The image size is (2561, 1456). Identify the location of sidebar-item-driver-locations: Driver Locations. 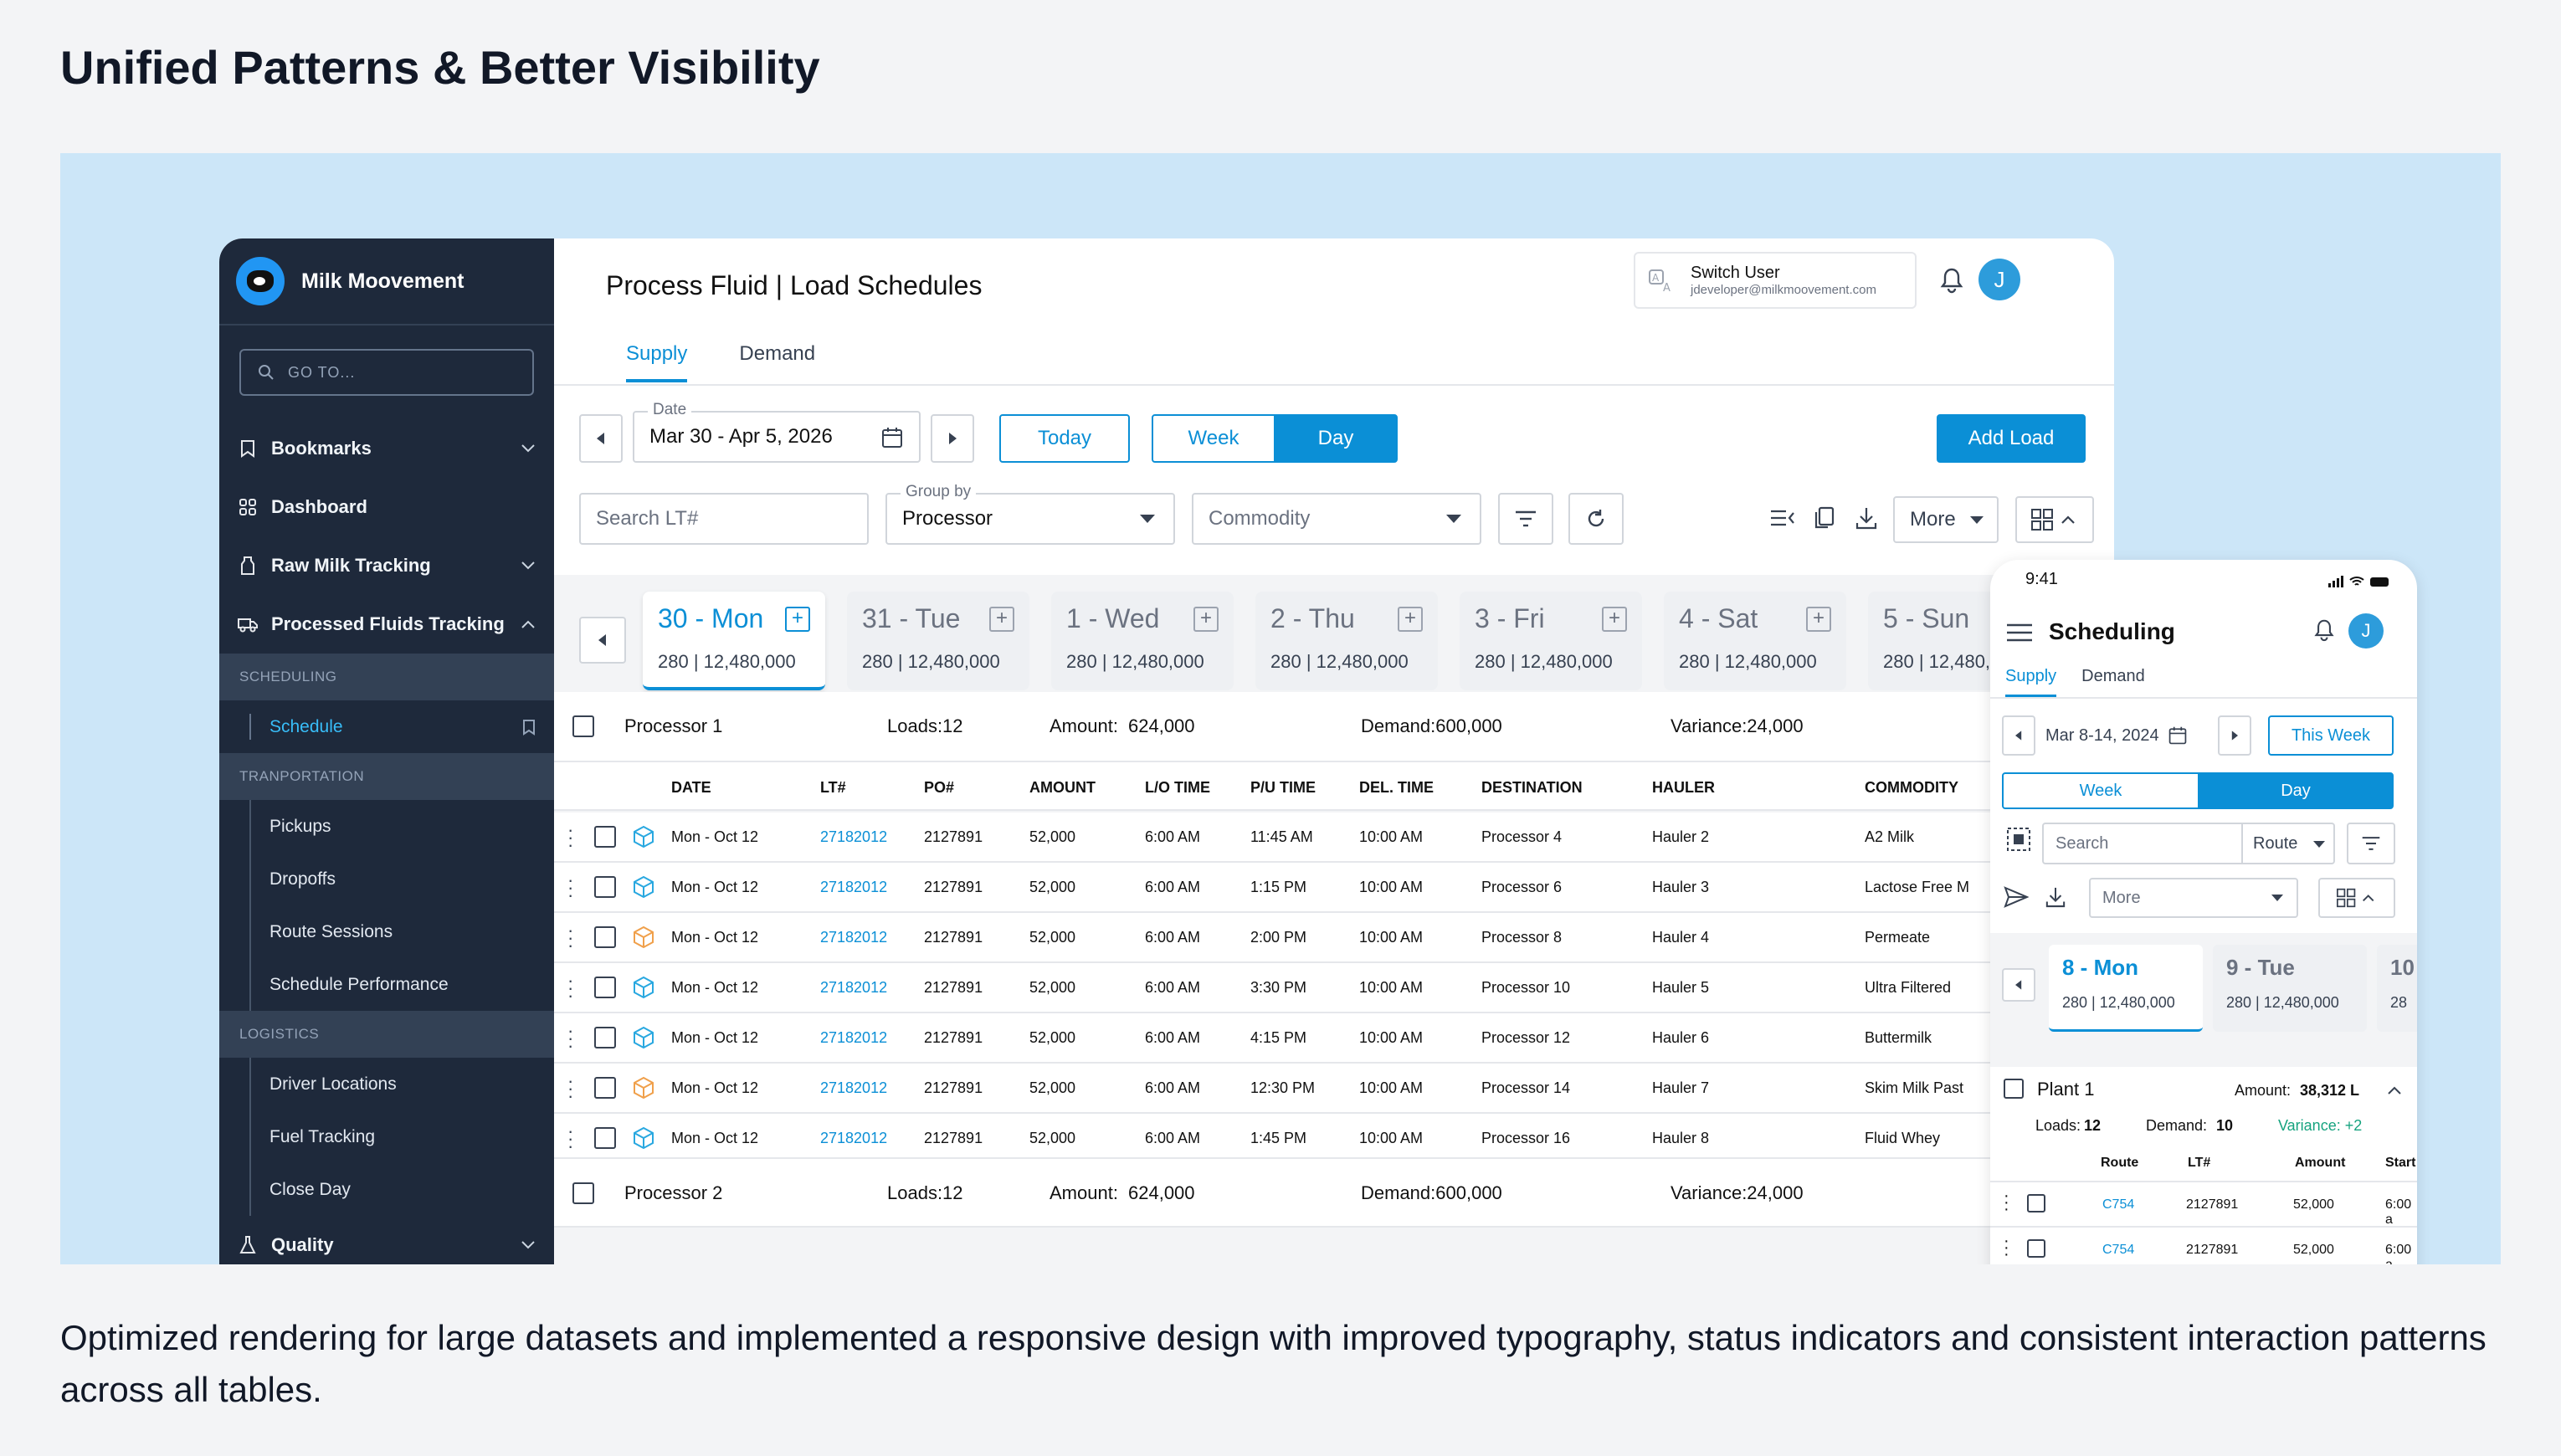
(387, 1084).